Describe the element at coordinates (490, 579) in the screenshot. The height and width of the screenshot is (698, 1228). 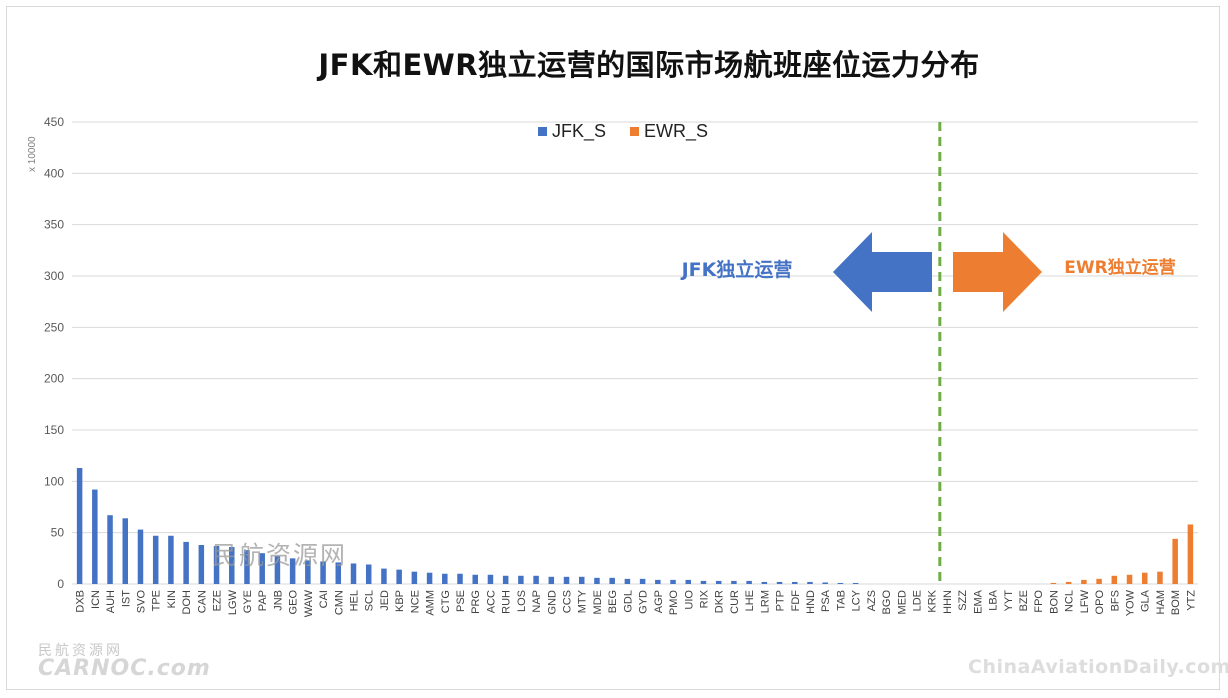
I see `jfk-bar-acc` at that location.